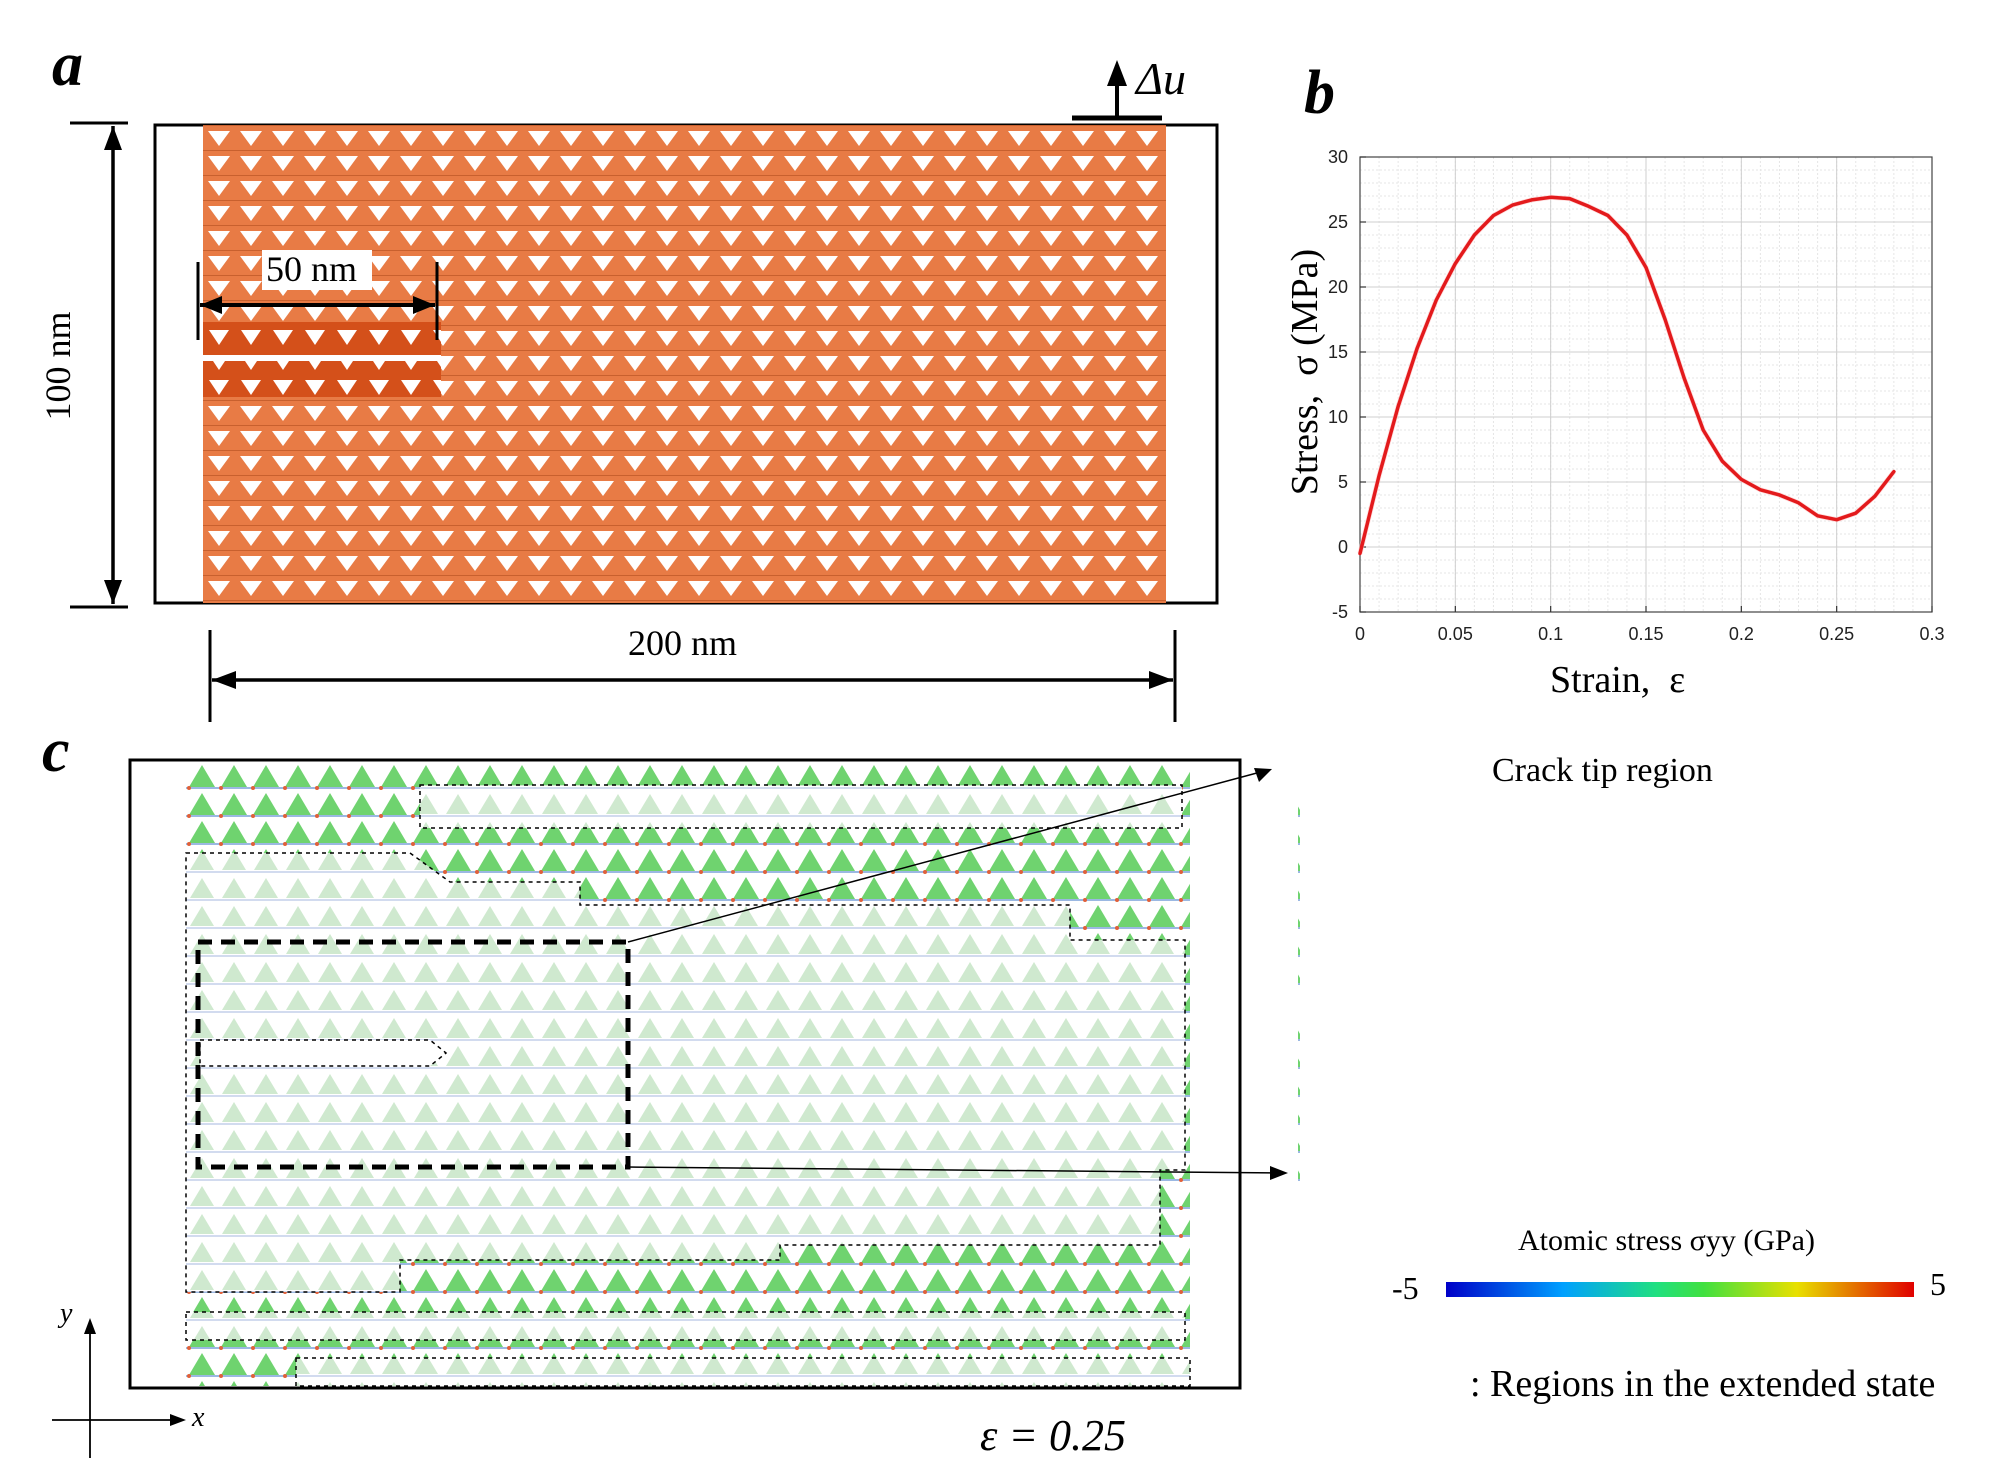 This screenshot has height=1461, width=2000. Describe the element at coordinates (1938, 1284) in the screenshot. I see `colorbar-max: 5` at that location.